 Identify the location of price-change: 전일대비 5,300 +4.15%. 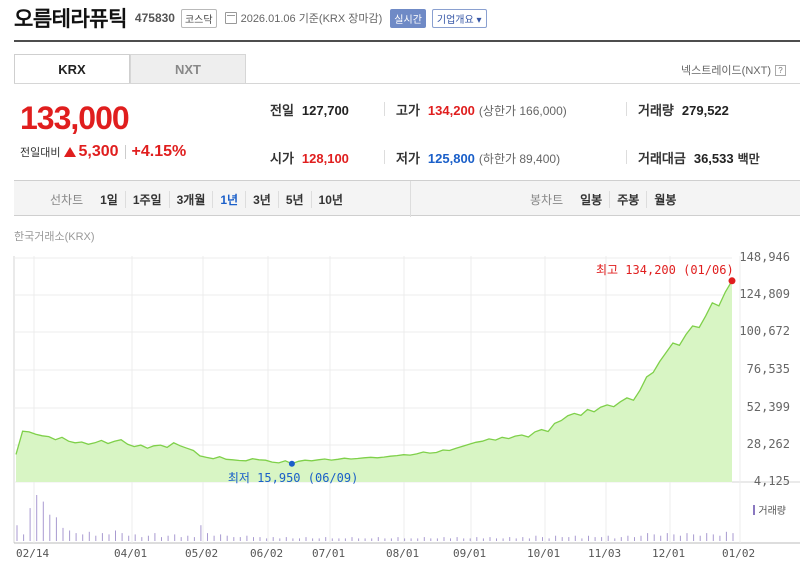
(103, 152).